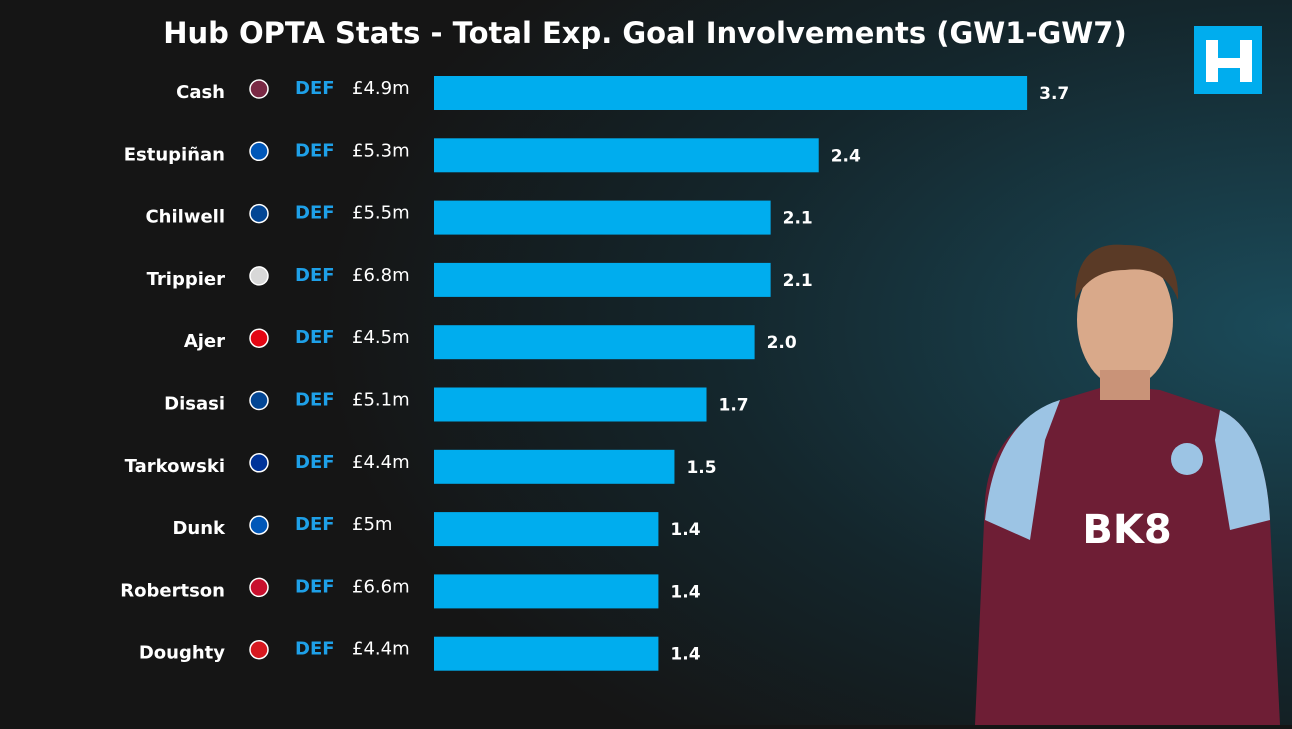 The image size is (1292, 729). I want to click on price: £6.8m, so click(381, 275).